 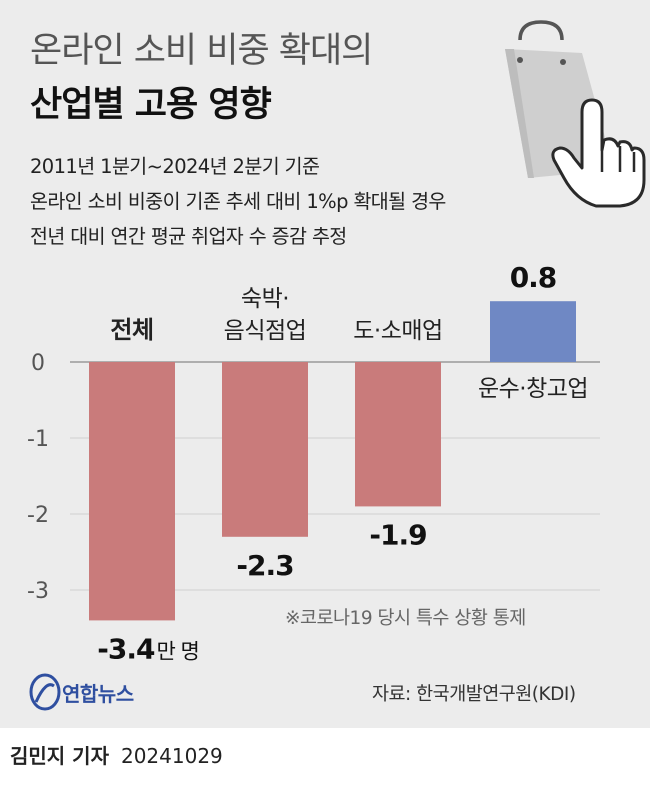 What do you see at coordinates (38, 591) in the screenshot?
I see `y-tick-label: -3` at bounding box center [38, 591].